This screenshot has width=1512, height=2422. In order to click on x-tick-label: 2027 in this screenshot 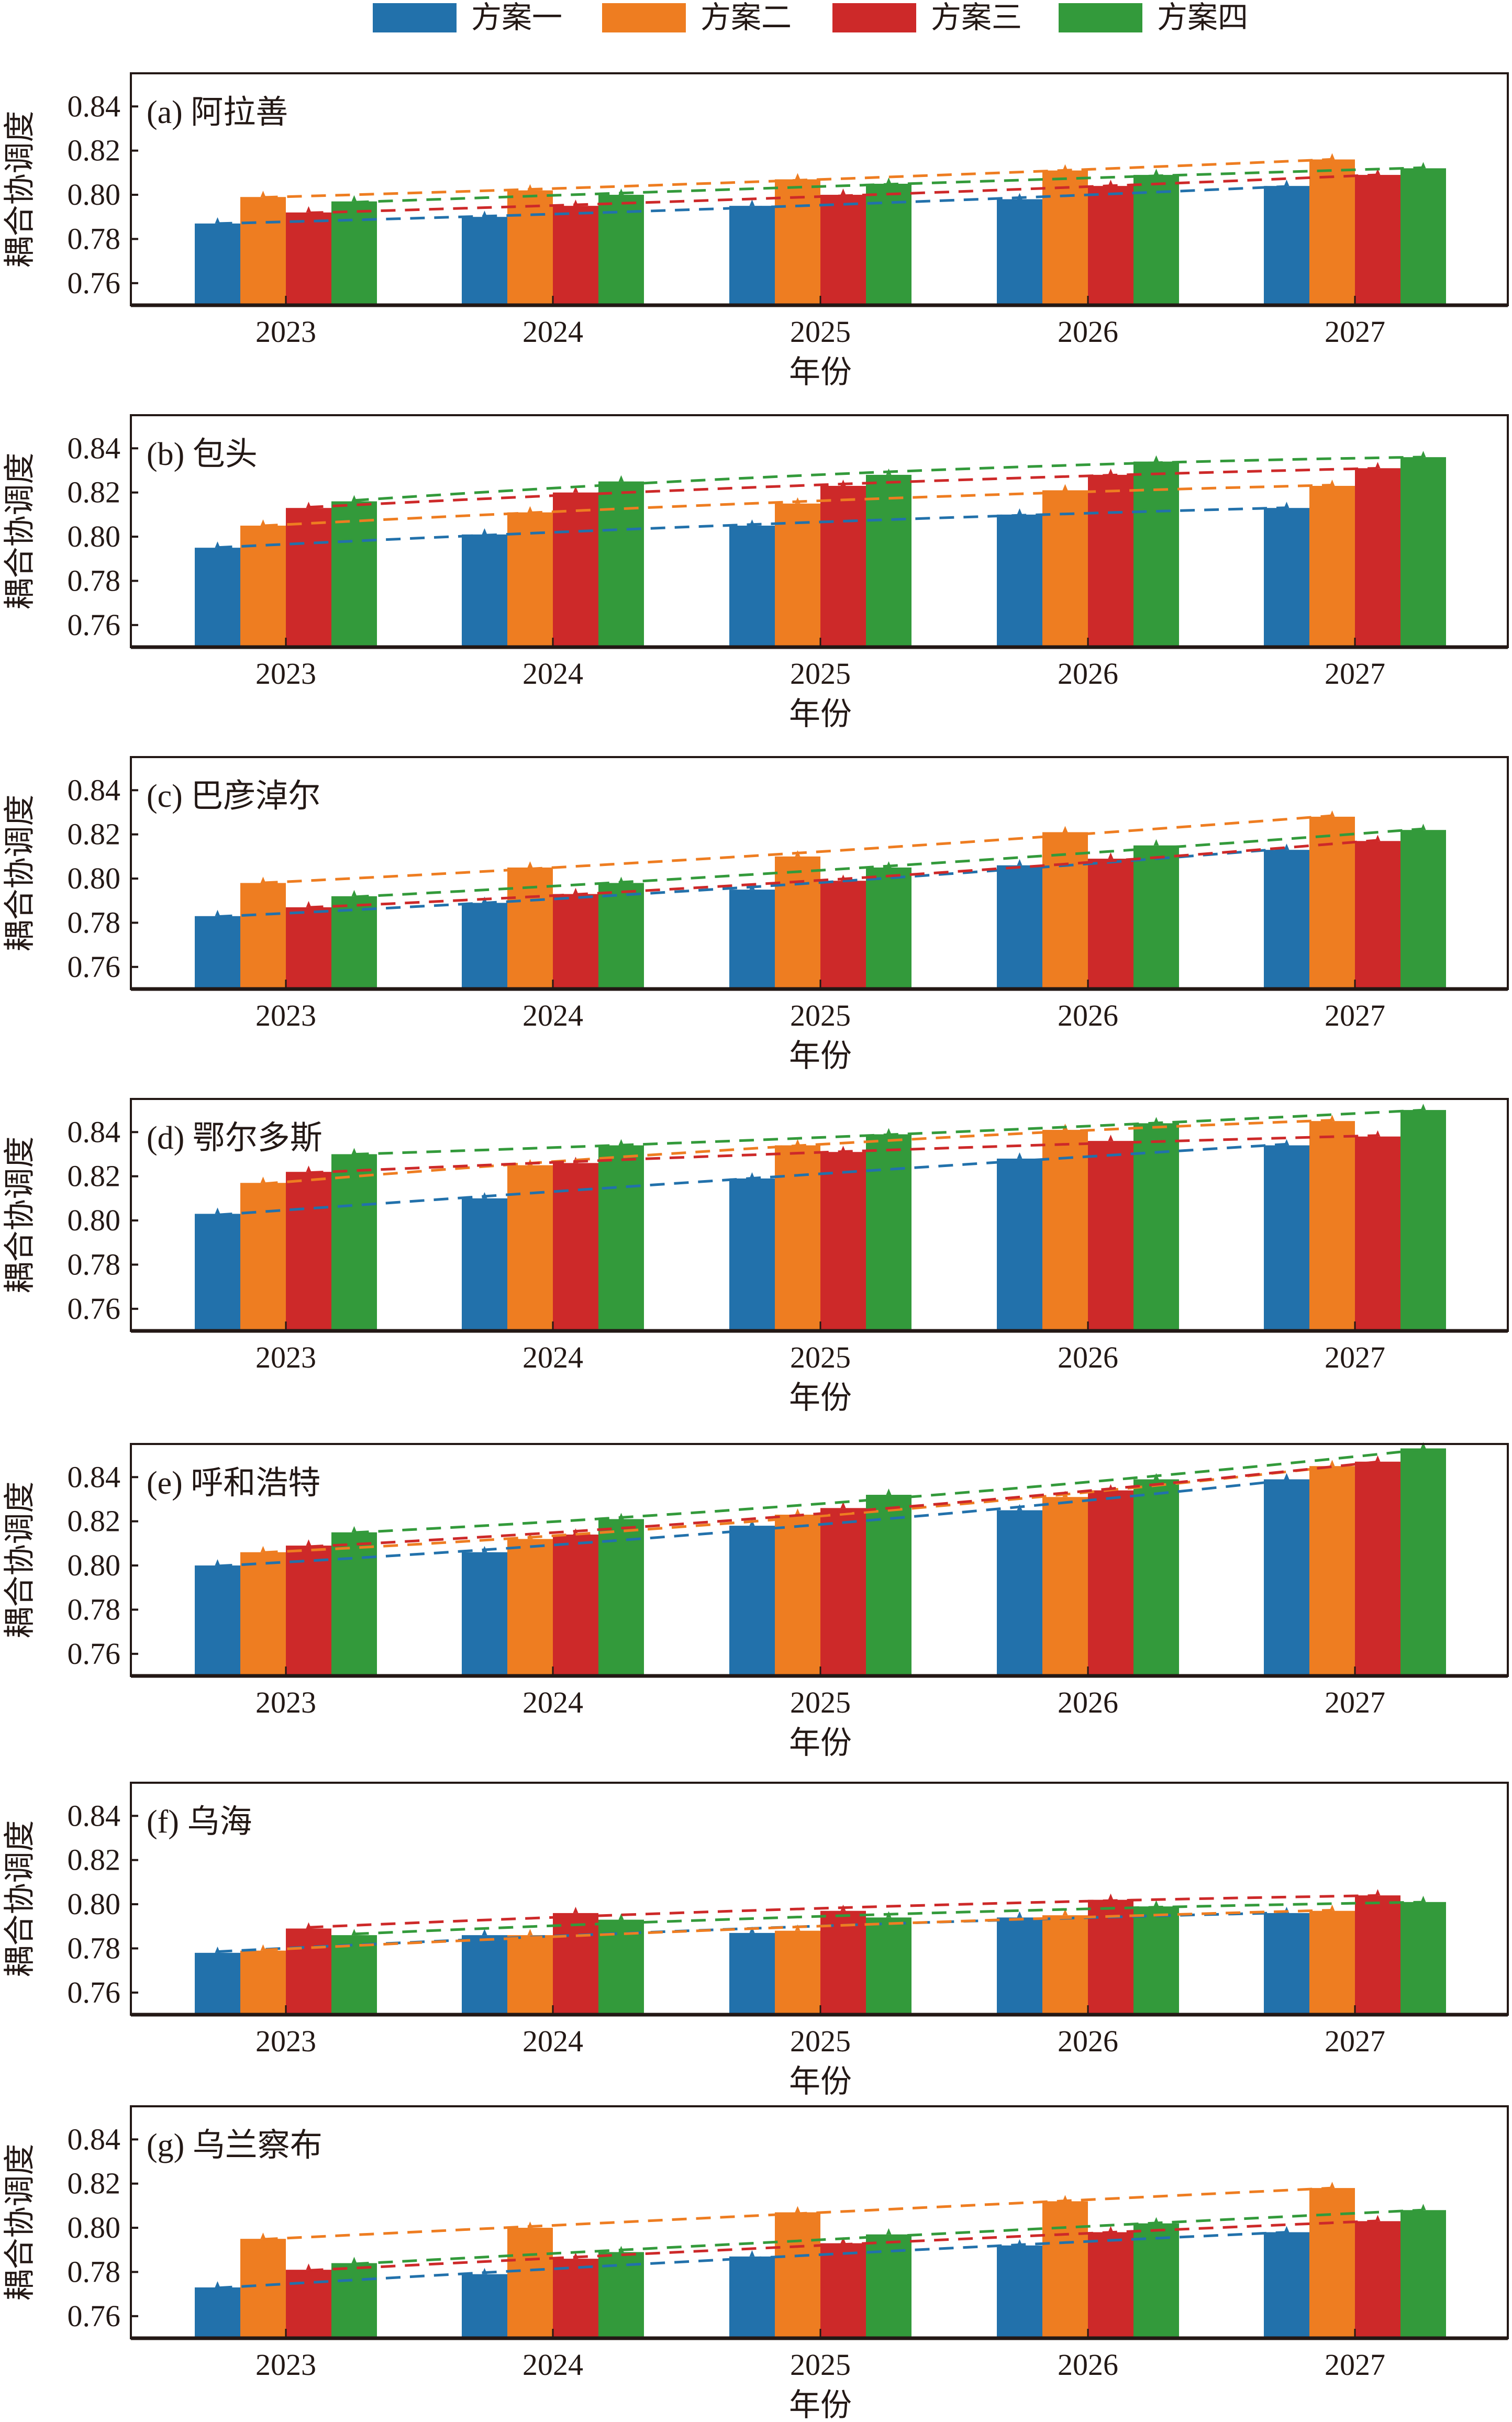, I will do `click(1355, 1015)`.